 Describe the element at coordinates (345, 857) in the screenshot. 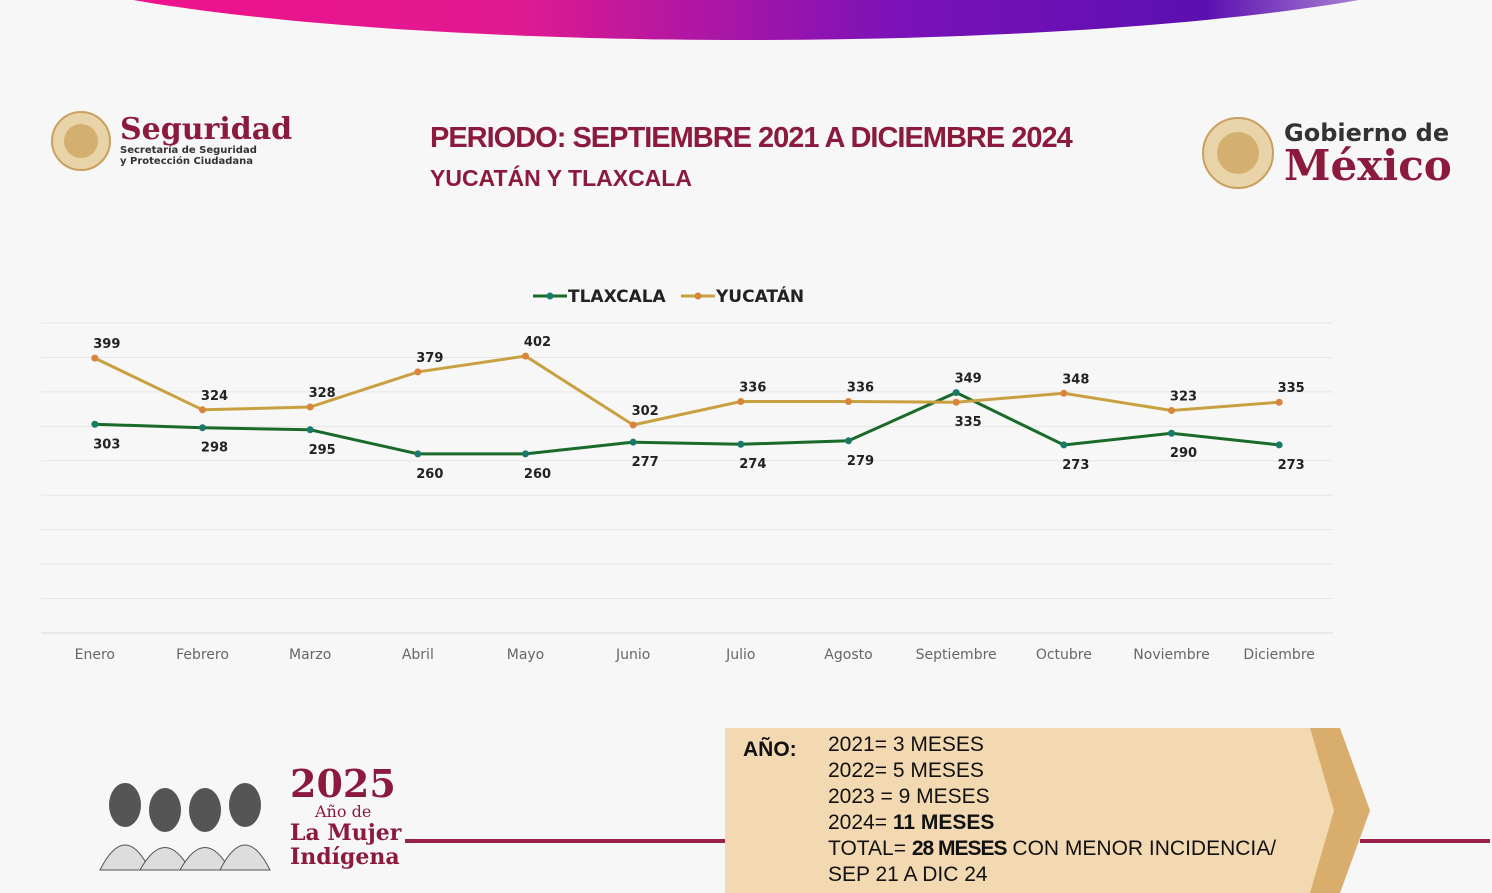

I see `footer-line3: Indígena` at that location.